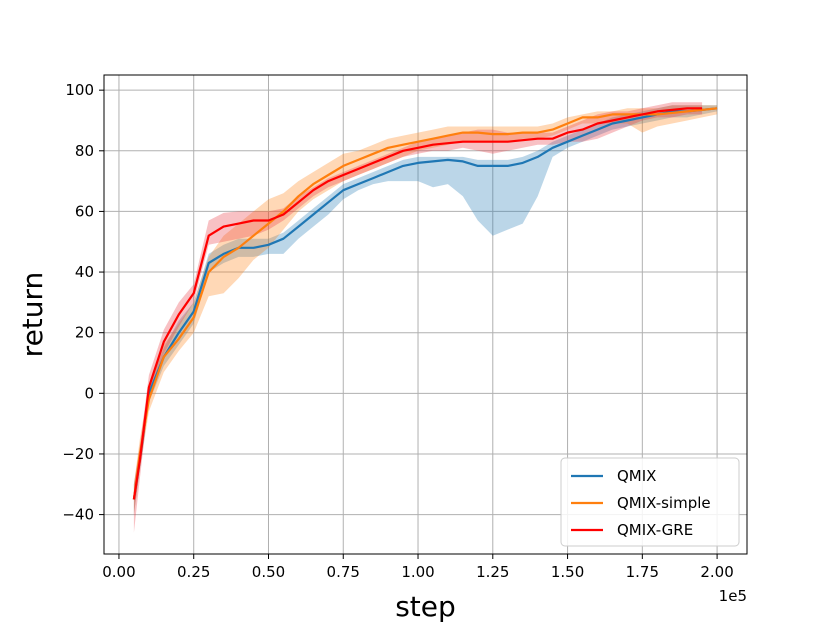 This screenshot has width=830, height=623. Describe the element at coordinates (268, 572) in the screenshot. I see `x-tick-label: 0.50` at that location.